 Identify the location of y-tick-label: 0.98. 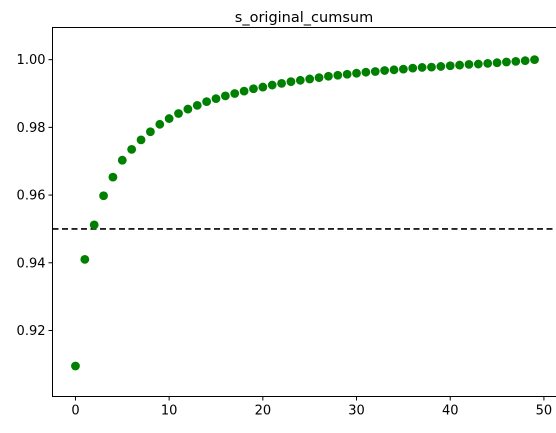
(31, 128).